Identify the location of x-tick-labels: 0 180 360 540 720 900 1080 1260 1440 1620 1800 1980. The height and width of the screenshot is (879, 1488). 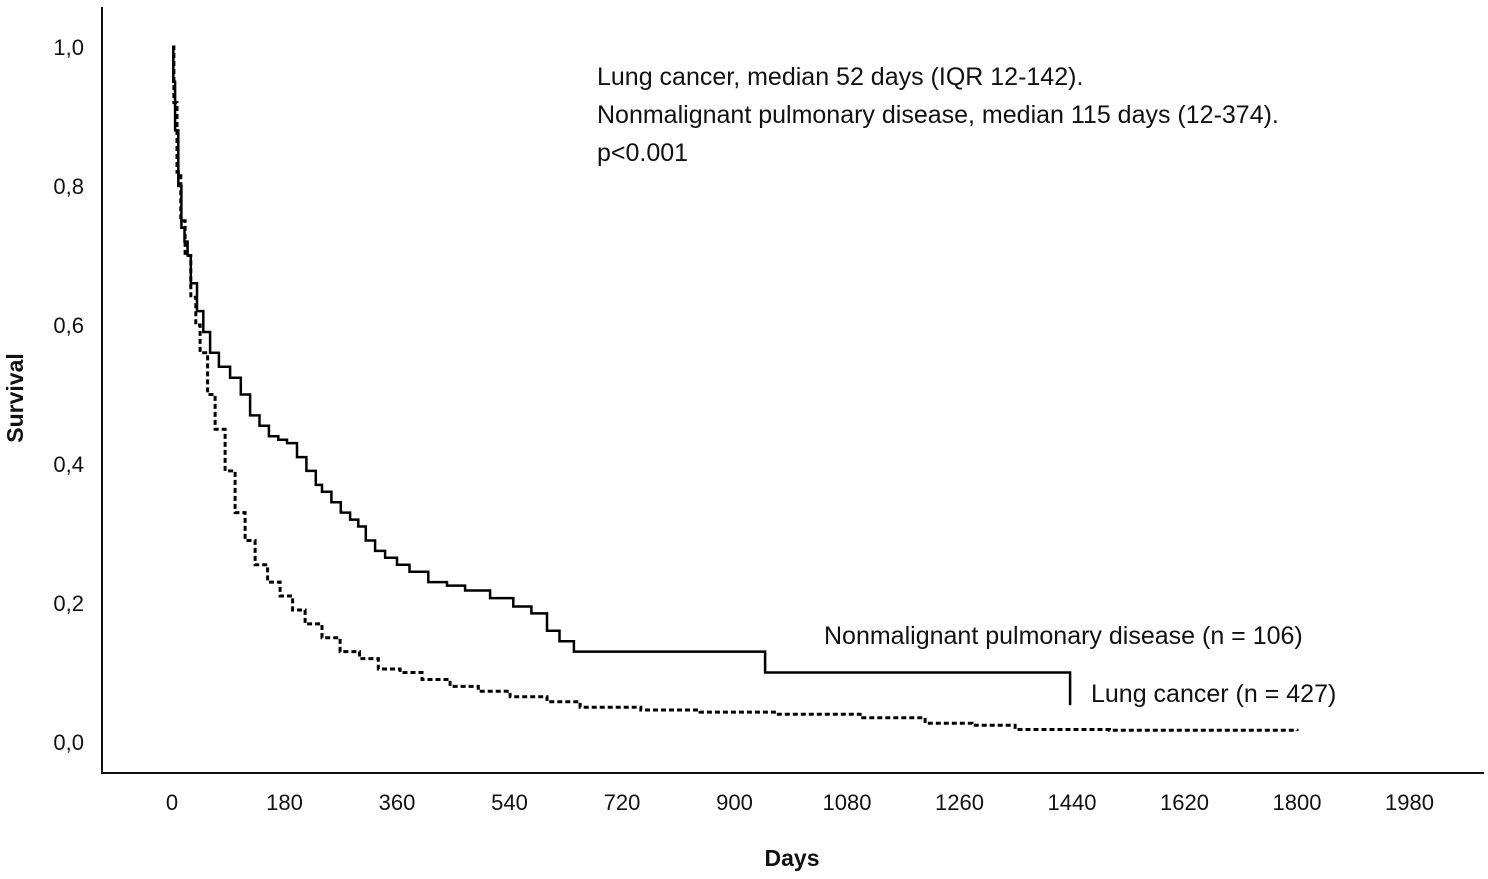
(800, 802).